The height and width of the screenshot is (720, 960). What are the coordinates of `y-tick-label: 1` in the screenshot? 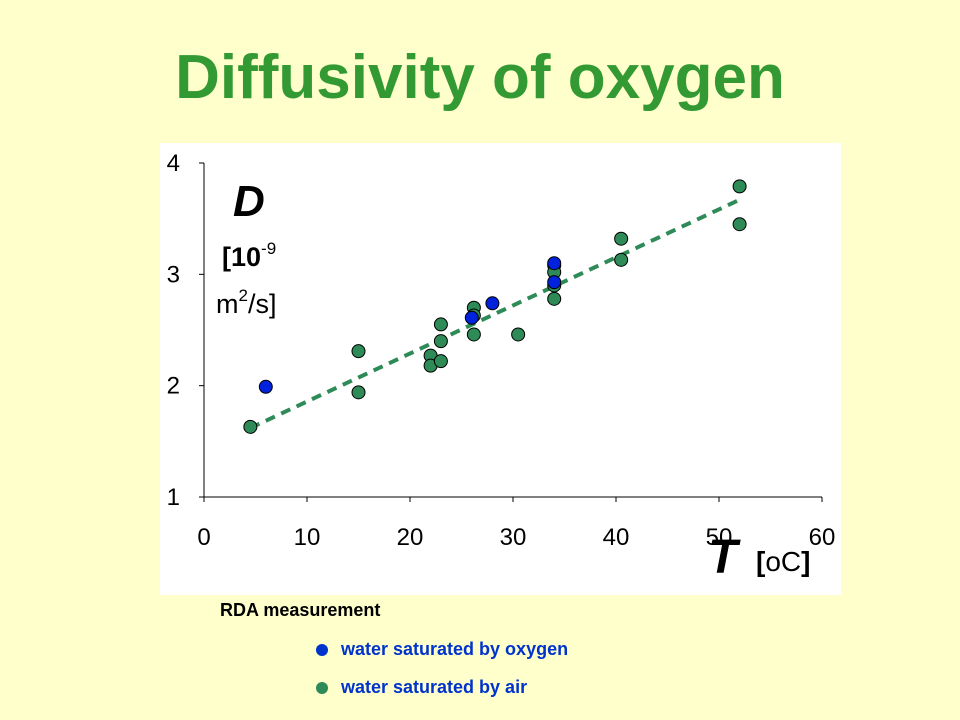 It's located at (173, 497).